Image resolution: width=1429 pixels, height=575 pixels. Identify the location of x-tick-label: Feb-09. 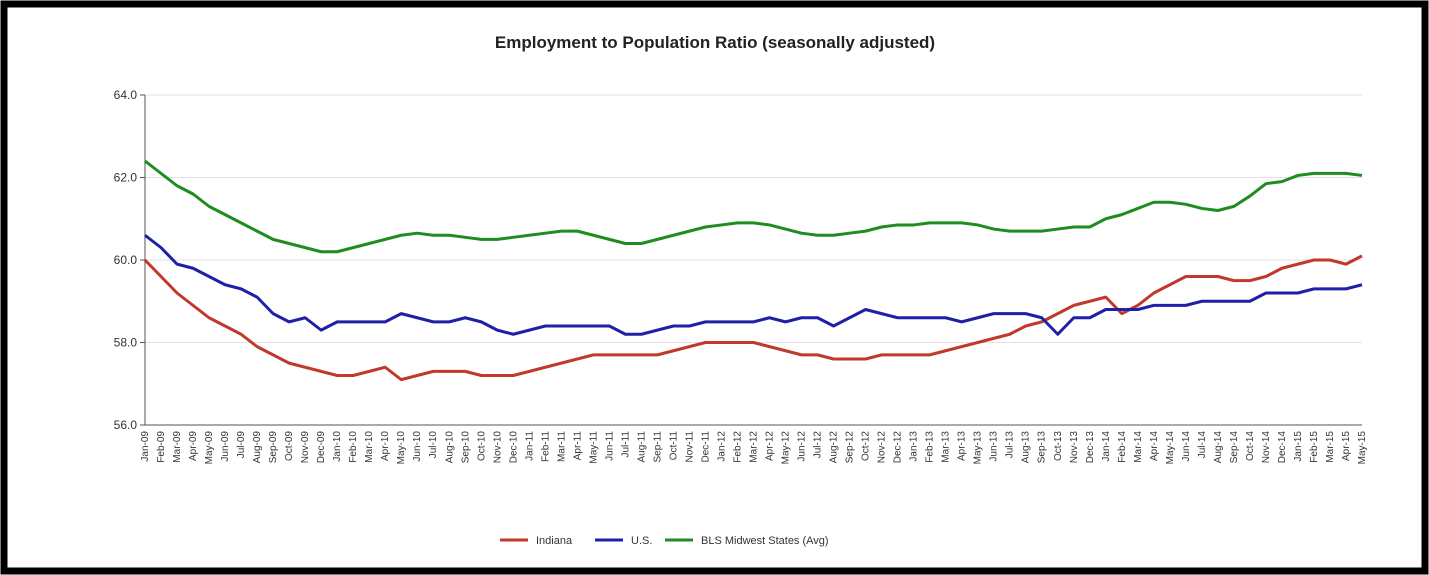
(161, 447).